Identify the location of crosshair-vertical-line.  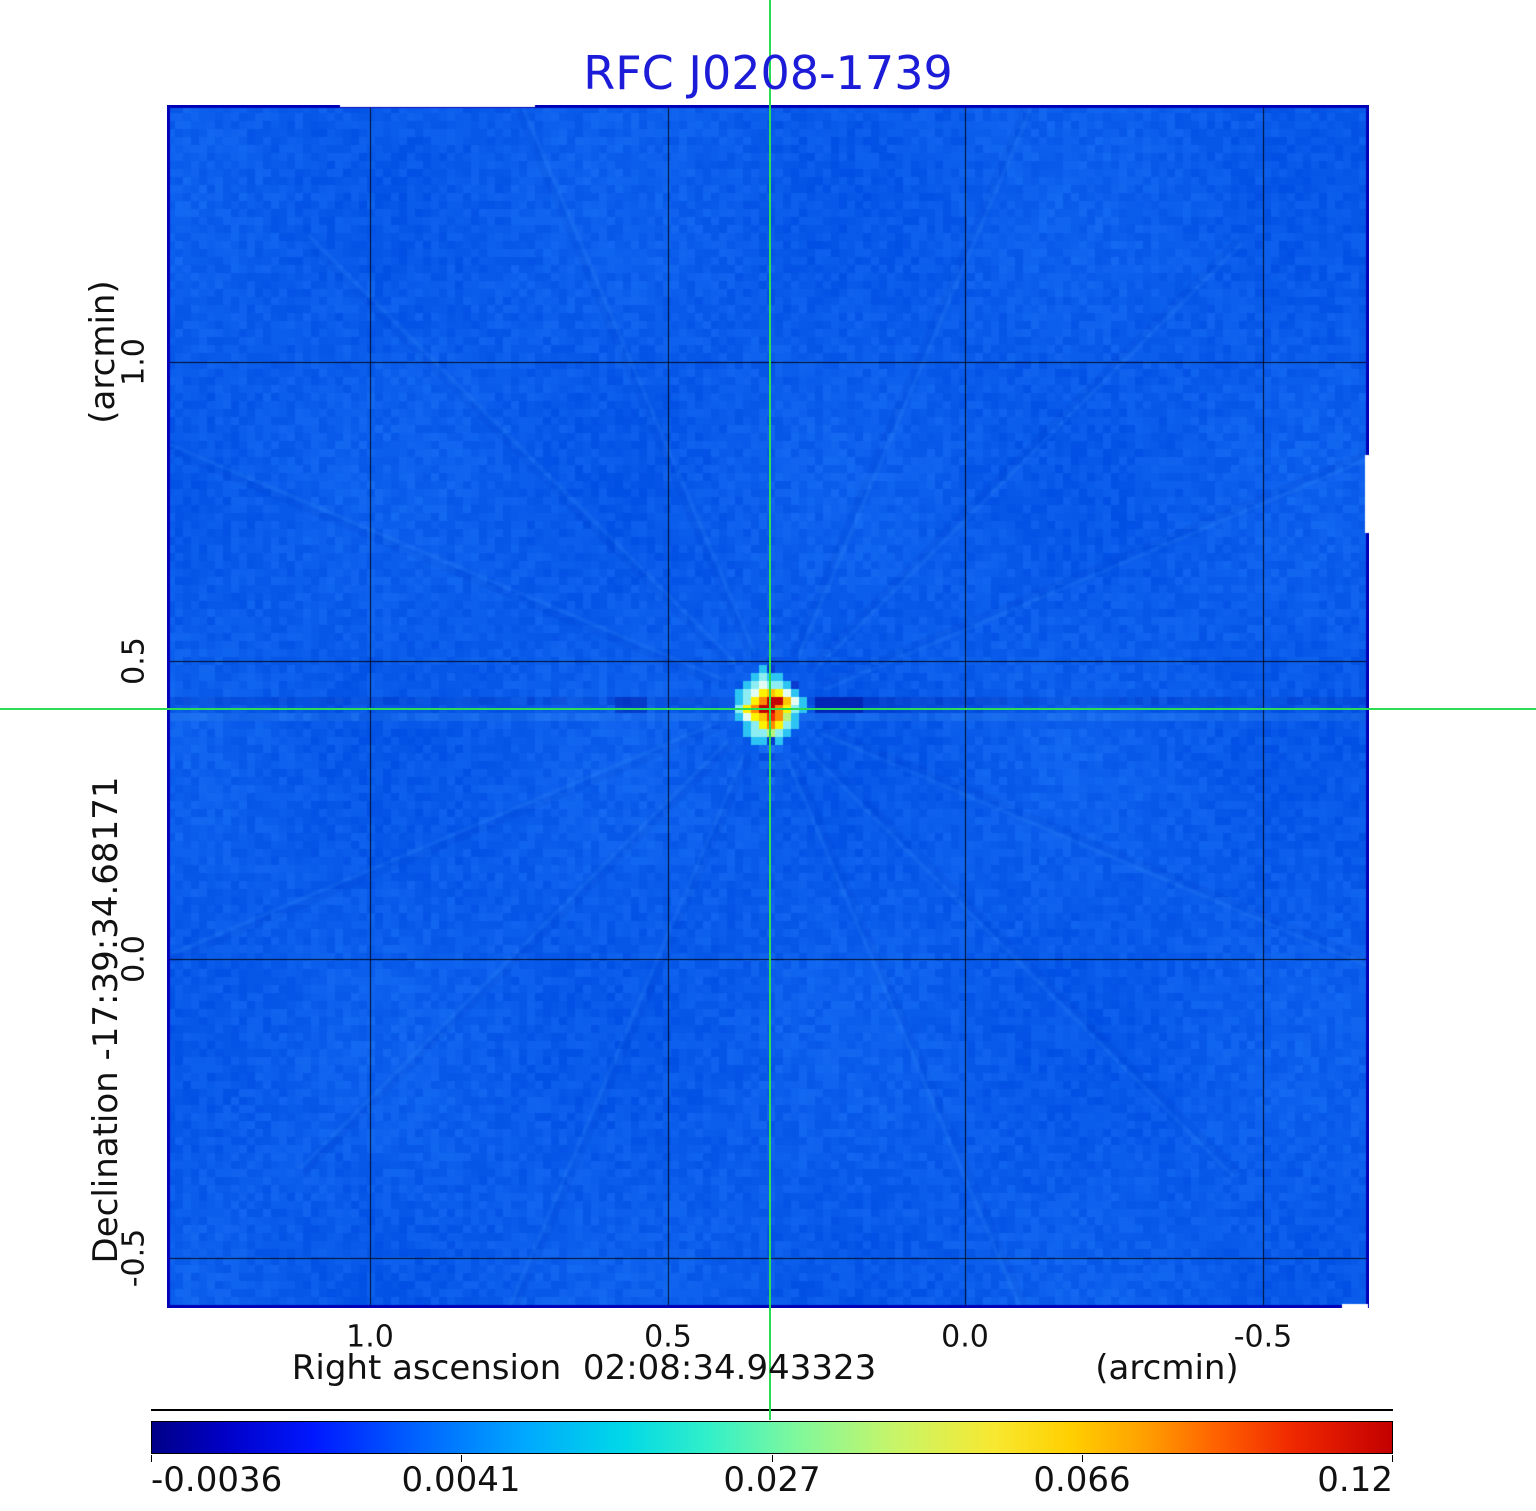
(770, 710).